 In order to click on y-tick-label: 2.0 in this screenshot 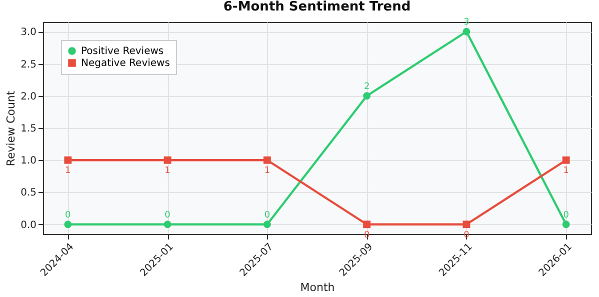, I will do `click(28, 96)`.